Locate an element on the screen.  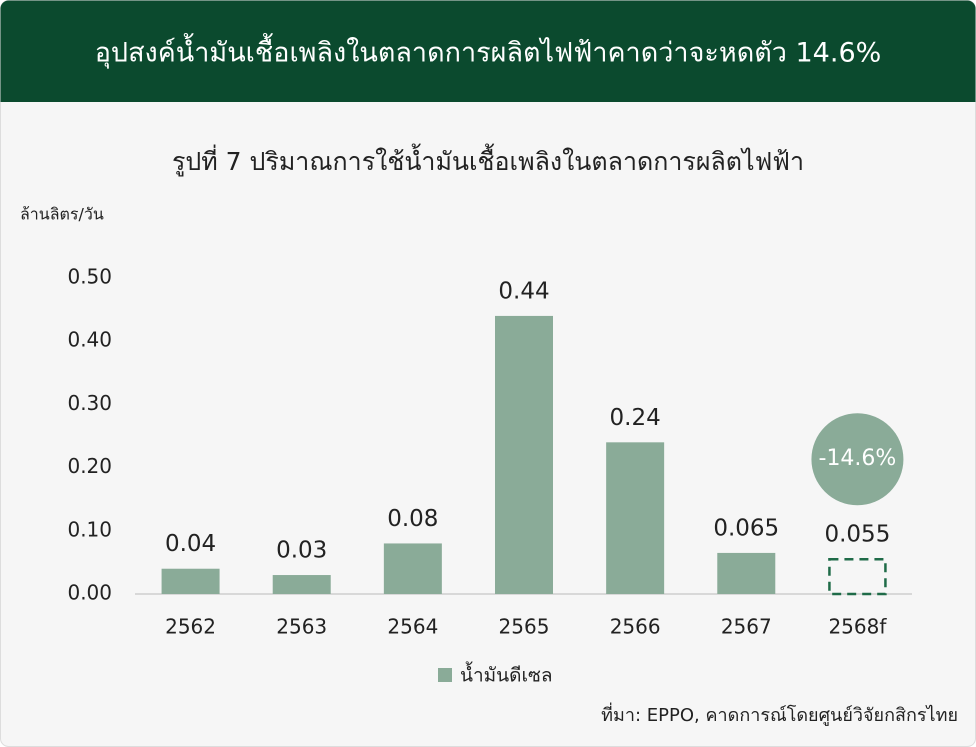
y-tick-label: 0.30 is located at coordinates (89, 403).